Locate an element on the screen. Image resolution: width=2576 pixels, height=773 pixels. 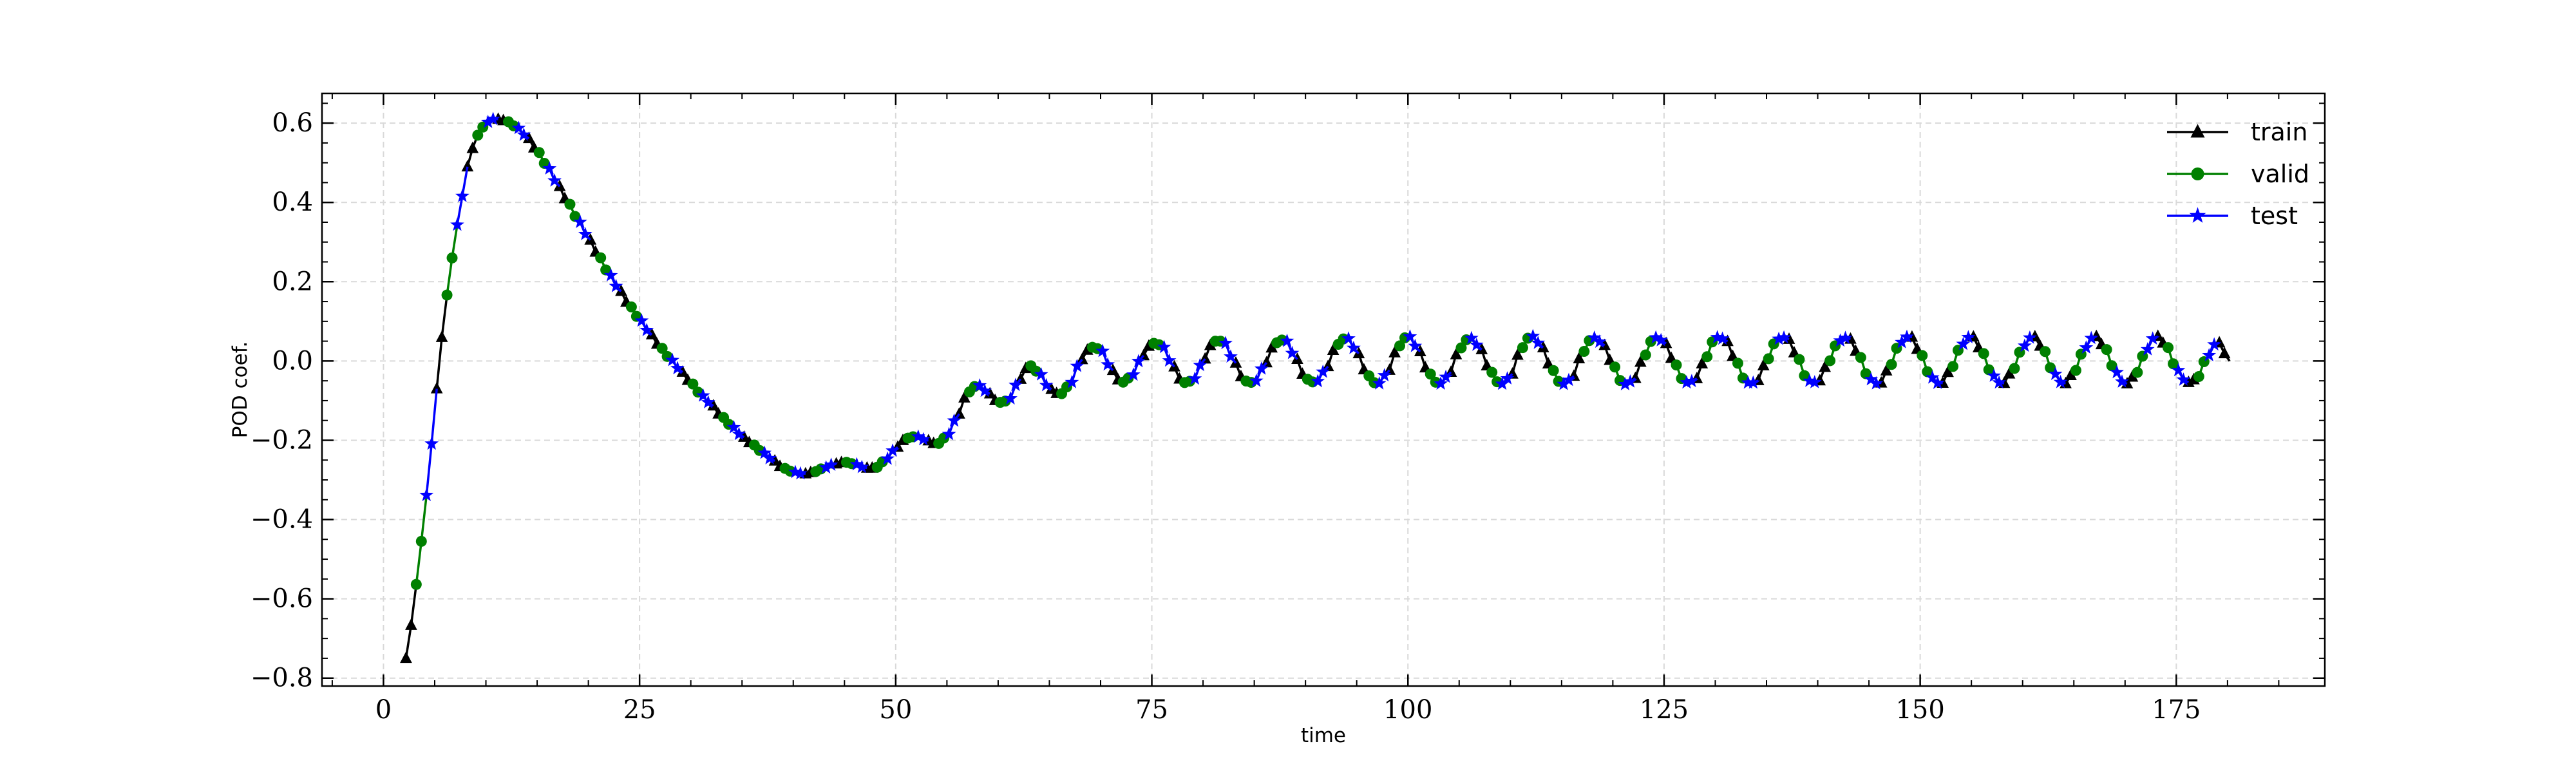
legend-item-train: train is located at coordinates (2237, 132).